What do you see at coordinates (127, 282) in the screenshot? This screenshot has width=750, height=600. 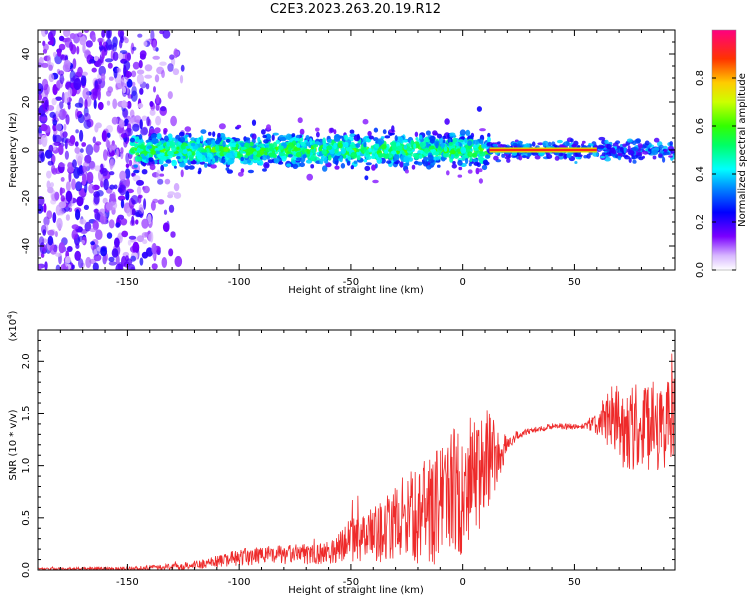 I see `x-tick-label: -150` at bounding box center [127, 282].